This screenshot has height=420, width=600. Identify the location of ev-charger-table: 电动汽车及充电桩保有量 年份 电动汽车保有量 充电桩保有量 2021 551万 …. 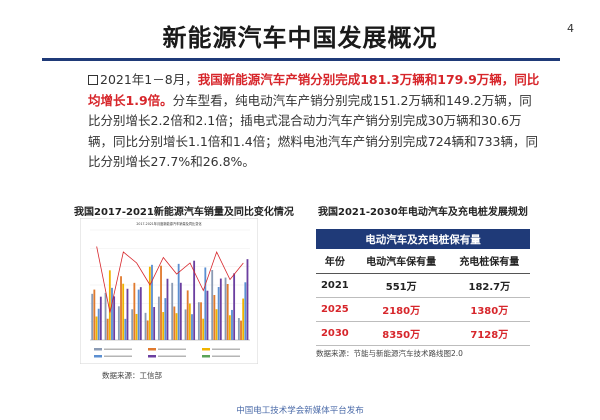
(423, 287).